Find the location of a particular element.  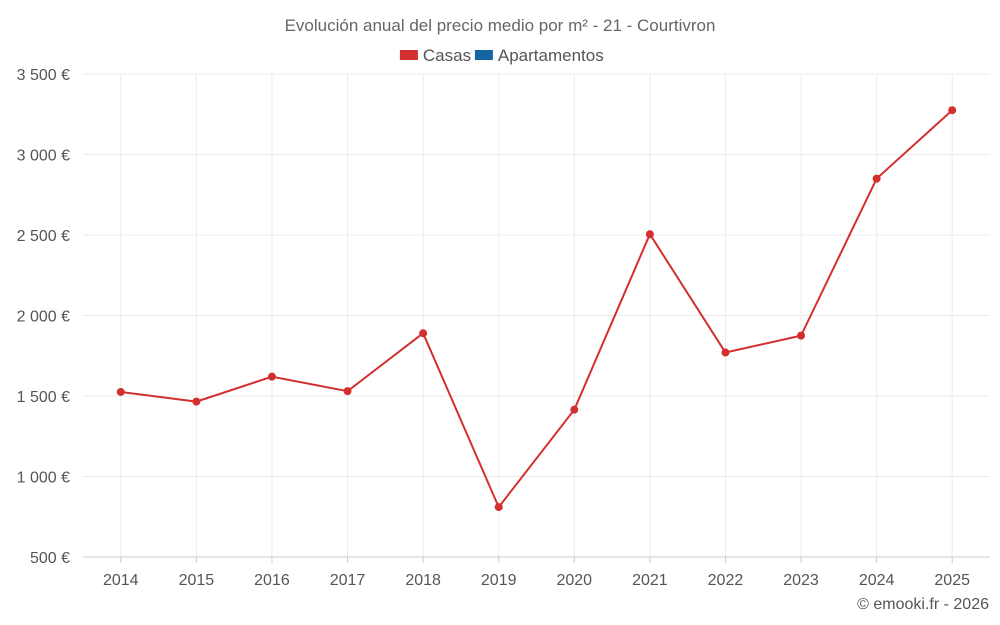

x-tick-label-3: 2017 is located at coordinates (348, 580).